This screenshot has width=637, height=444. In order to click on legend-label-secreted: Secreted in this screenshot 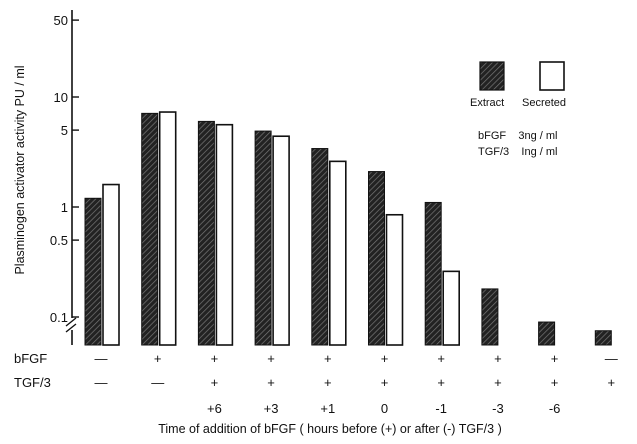, I will do `click(544, 103)`.